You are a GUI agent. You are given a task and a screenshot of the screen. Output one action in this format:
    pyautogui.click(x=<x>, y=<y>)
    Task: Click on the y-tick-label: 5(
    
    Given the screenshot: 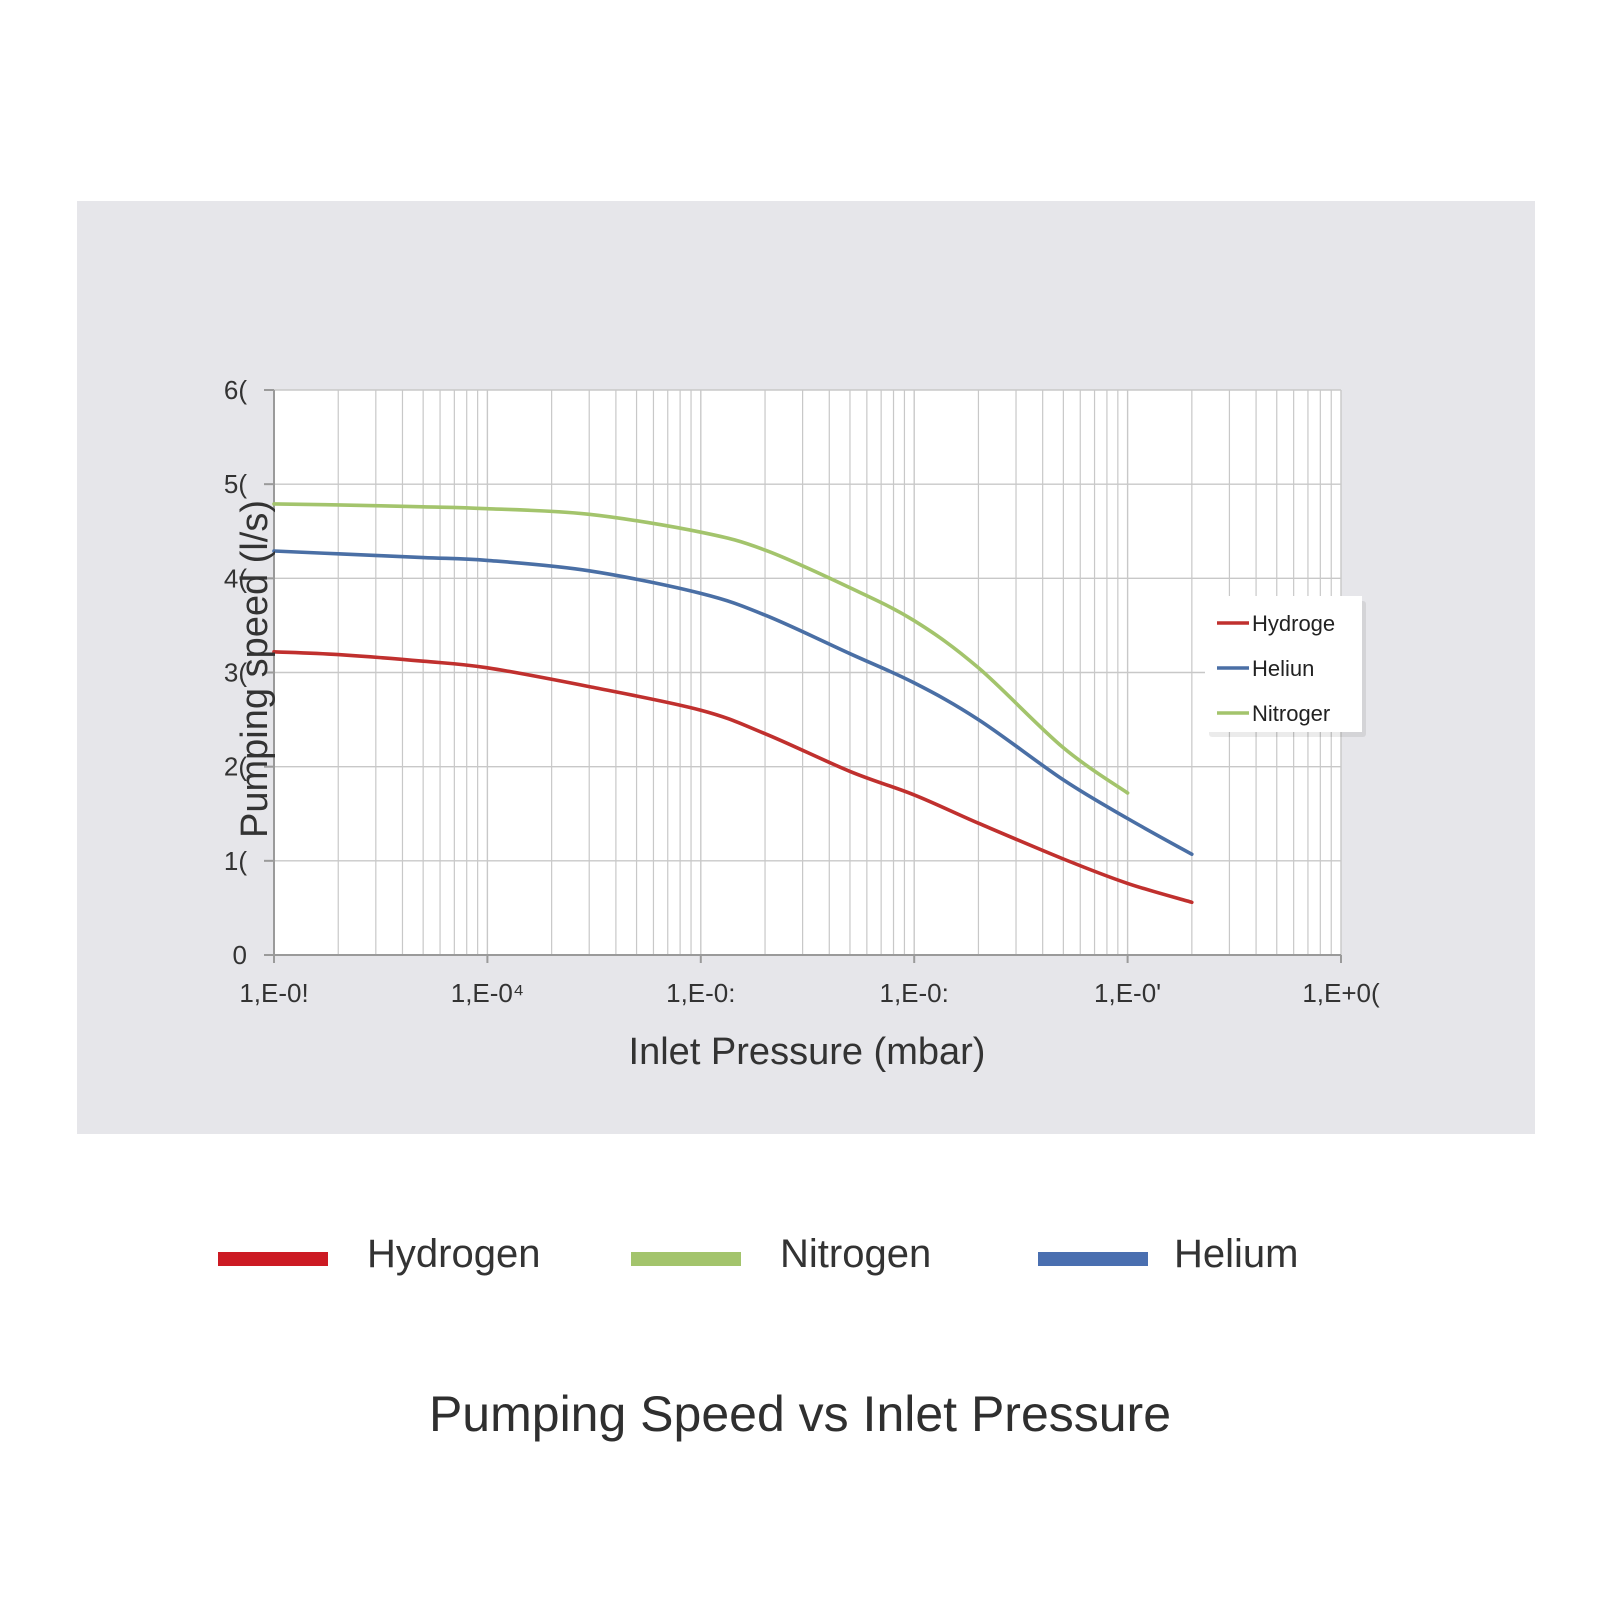 What is the action you would take?
    pyautogui.click(x=235, y=484)
    